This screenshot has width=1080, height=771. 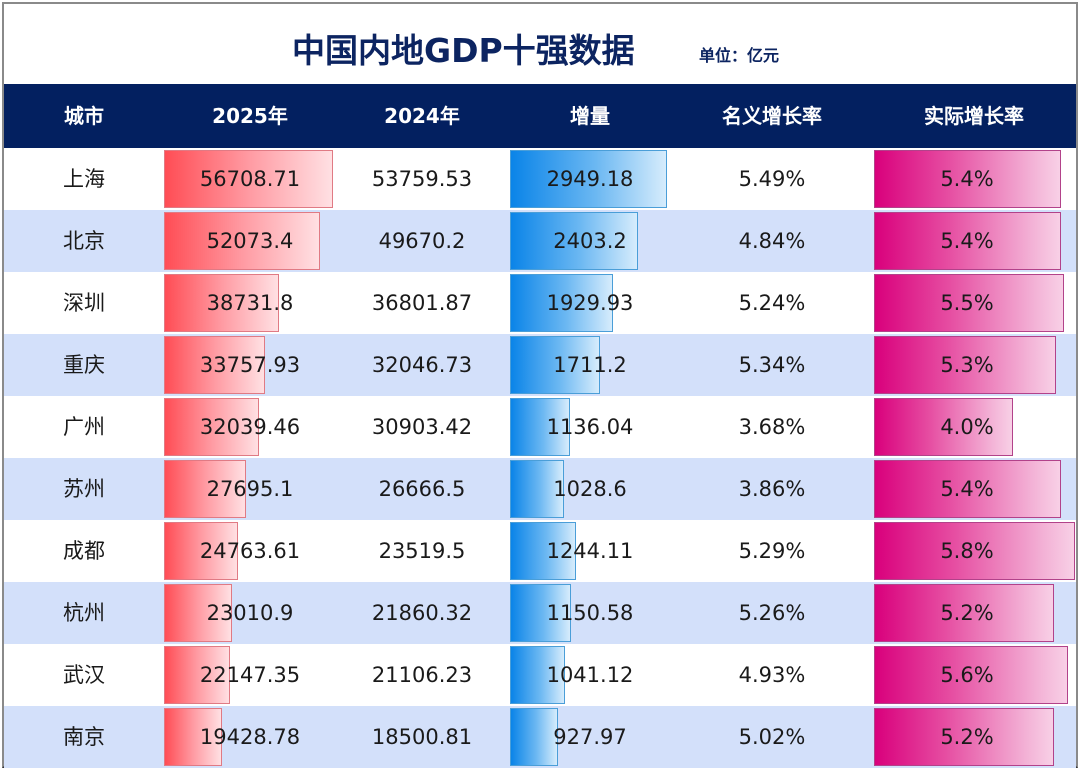 What do you see at coordinates (422, 241) in the screenshot?
I see `gdp-2024-cell: 49670.2` at bounding box center [422, 241].